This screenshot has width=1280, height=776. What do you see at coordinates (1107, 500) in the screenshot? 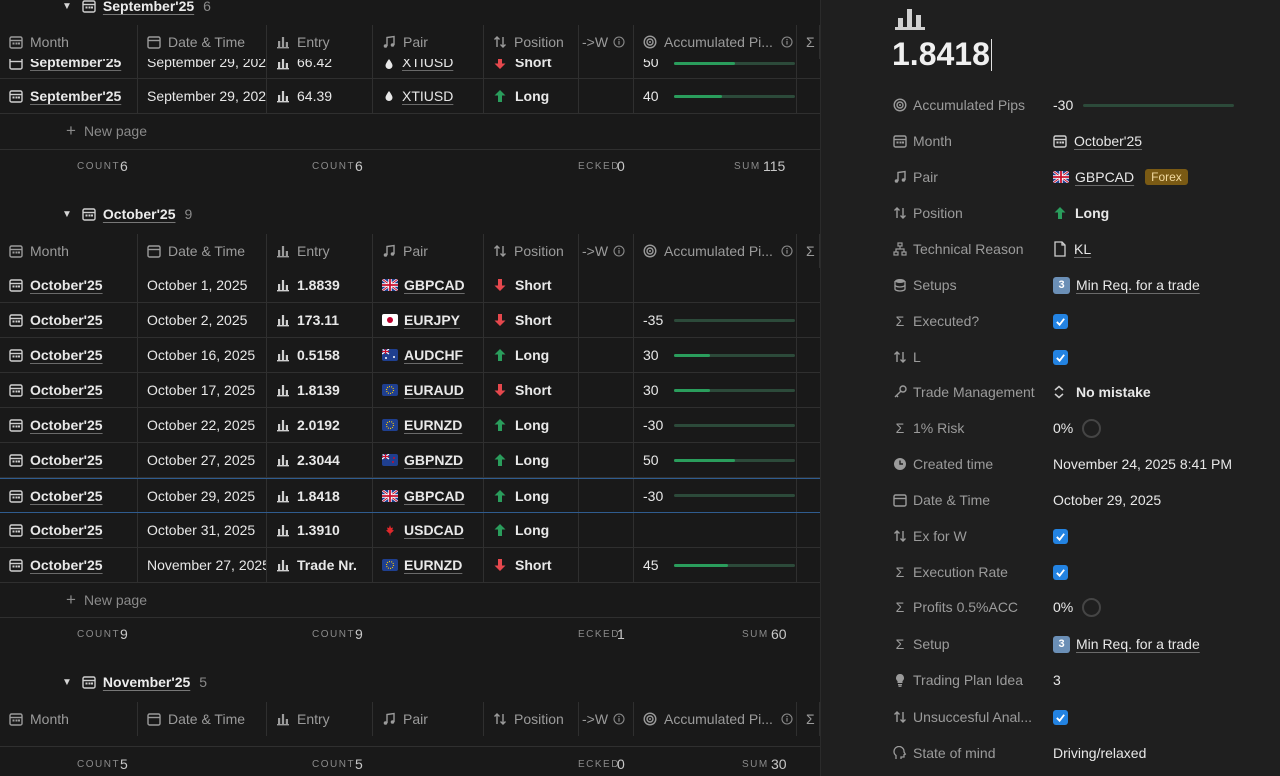
I see `property-value: October 29, 2025` at bounding box center [1107, 500].